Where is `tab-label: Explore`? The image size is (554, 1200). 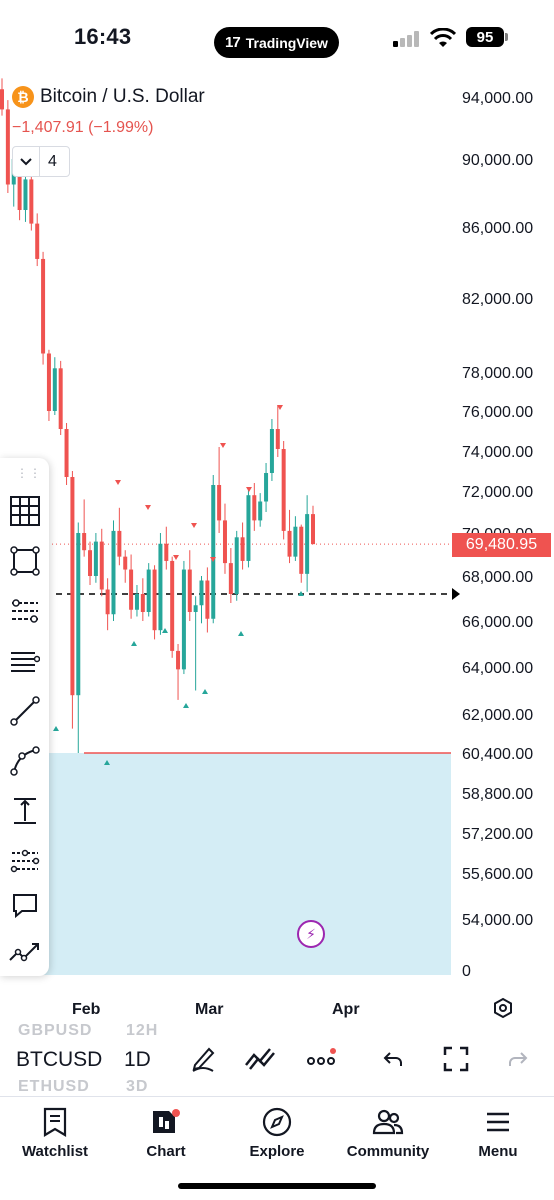 tab-label: Explore is located at coordinates (277, 1151).